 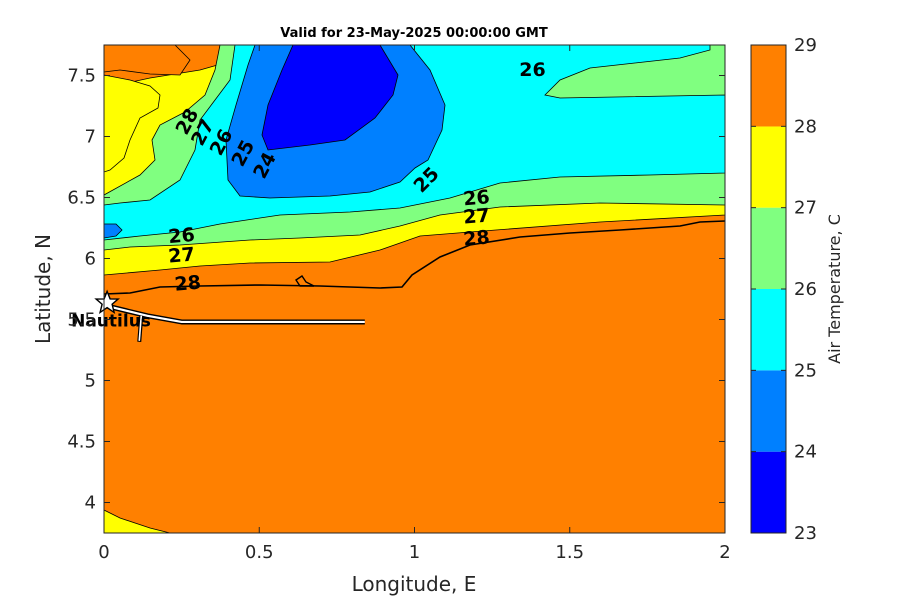 I want to click on colorbar-tick-label: 24, so click(x=805, y=452).